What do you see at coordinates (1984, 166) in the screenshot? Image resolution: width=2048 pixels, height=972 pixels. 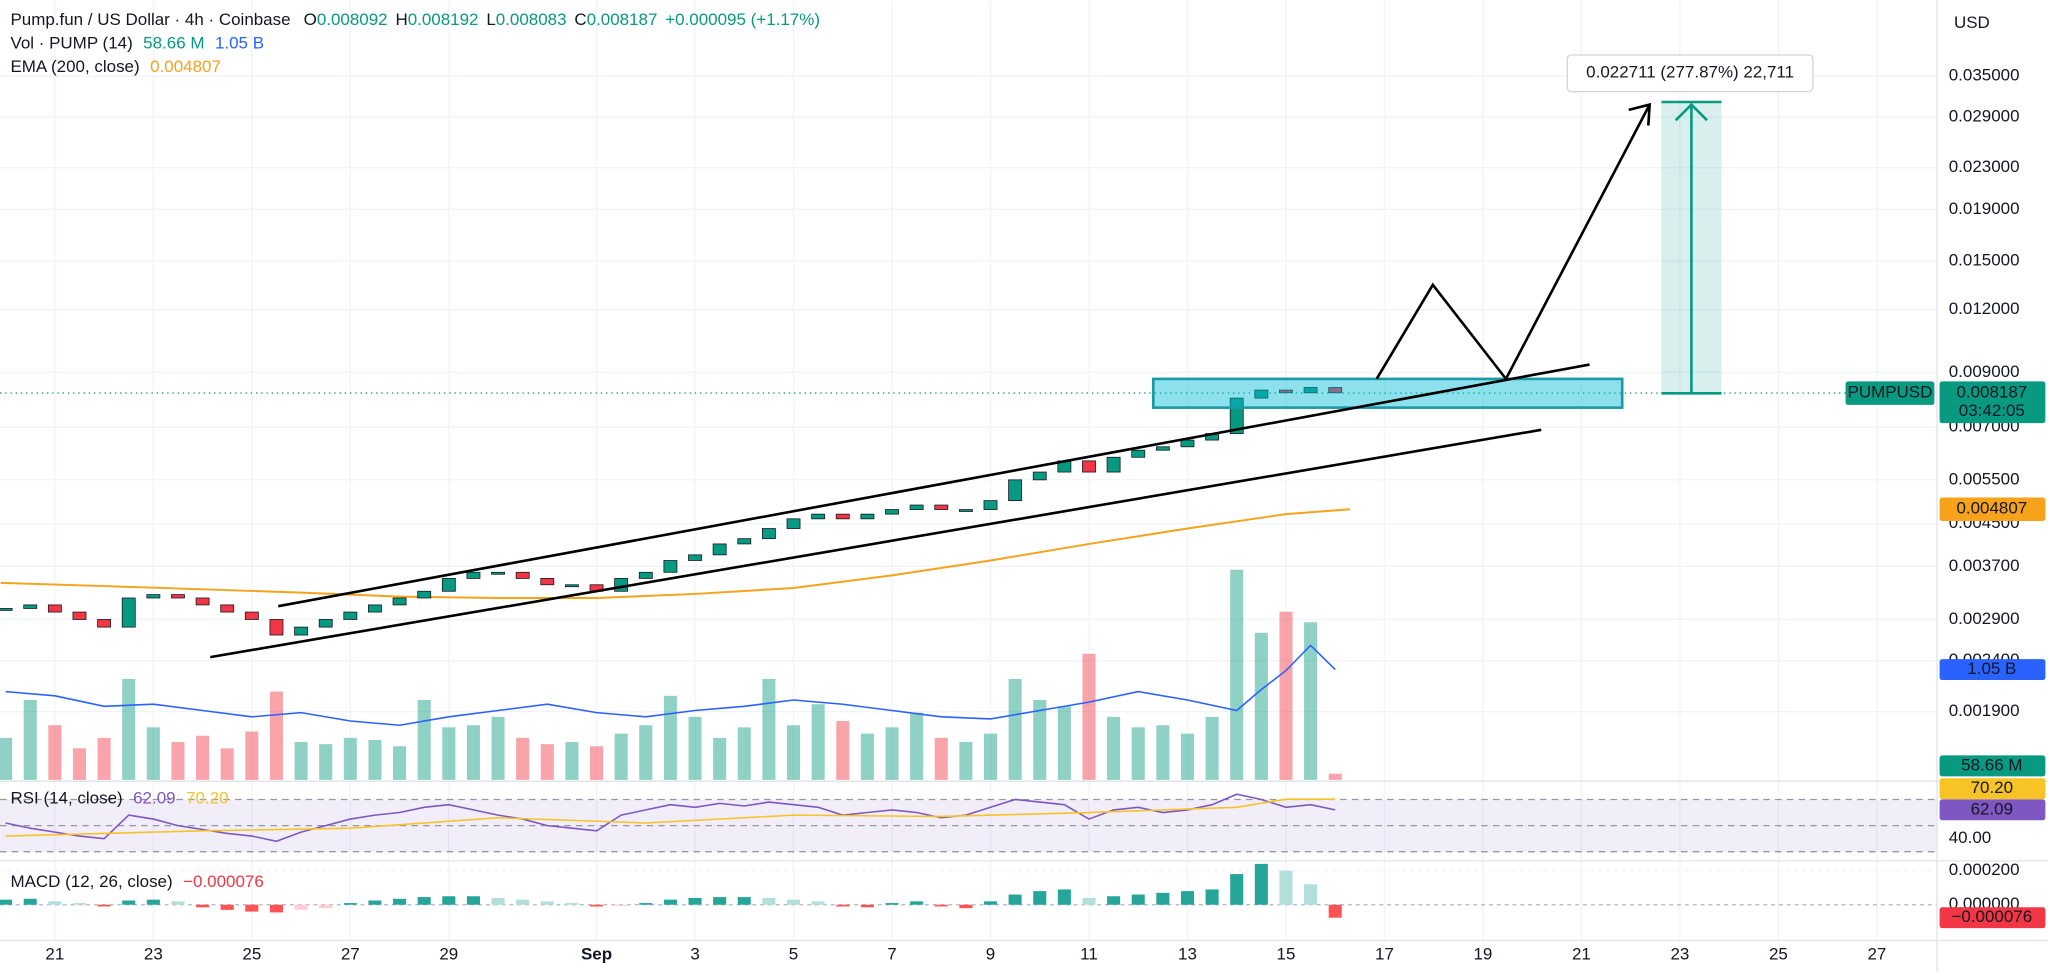 I see `y-tick-label: 0.023000` at bounding box center [1984, 166].